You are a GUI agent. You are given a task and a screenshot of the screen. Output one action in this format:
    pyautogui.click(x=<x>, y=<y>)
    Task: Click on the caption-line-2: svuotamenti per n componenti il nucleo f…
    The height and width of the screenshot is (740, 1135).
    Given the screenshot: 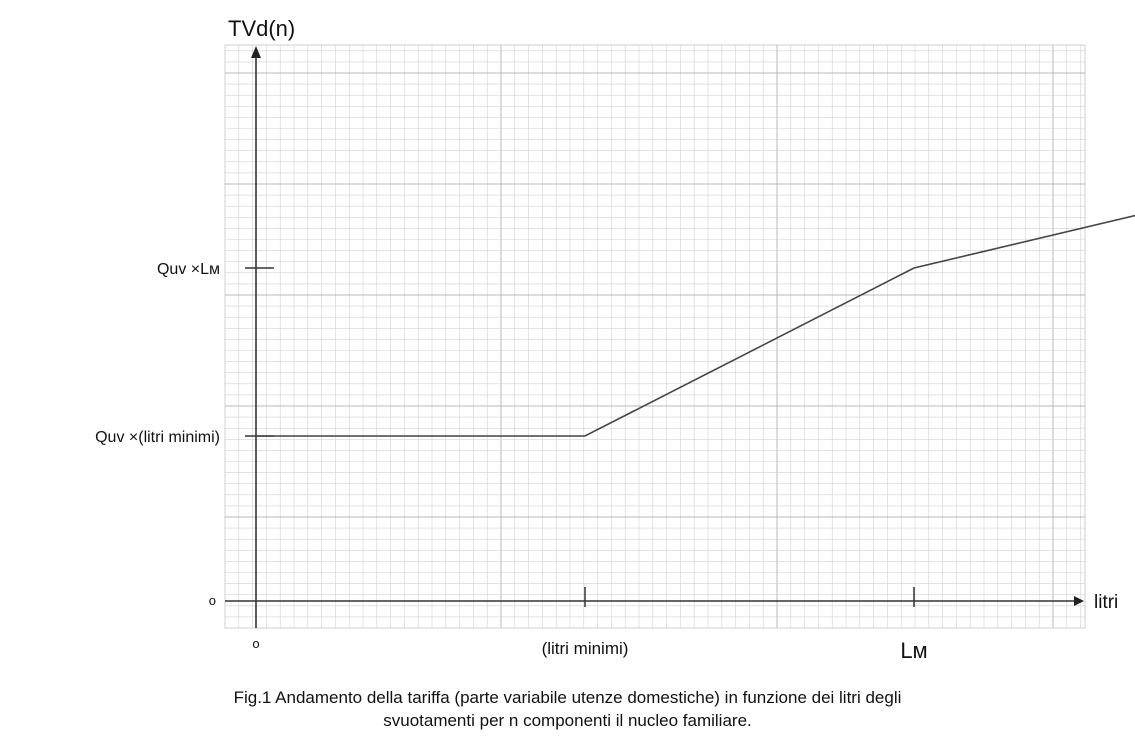 What is the action you would take?
    pyautogui.click(x=567, y=720)
    